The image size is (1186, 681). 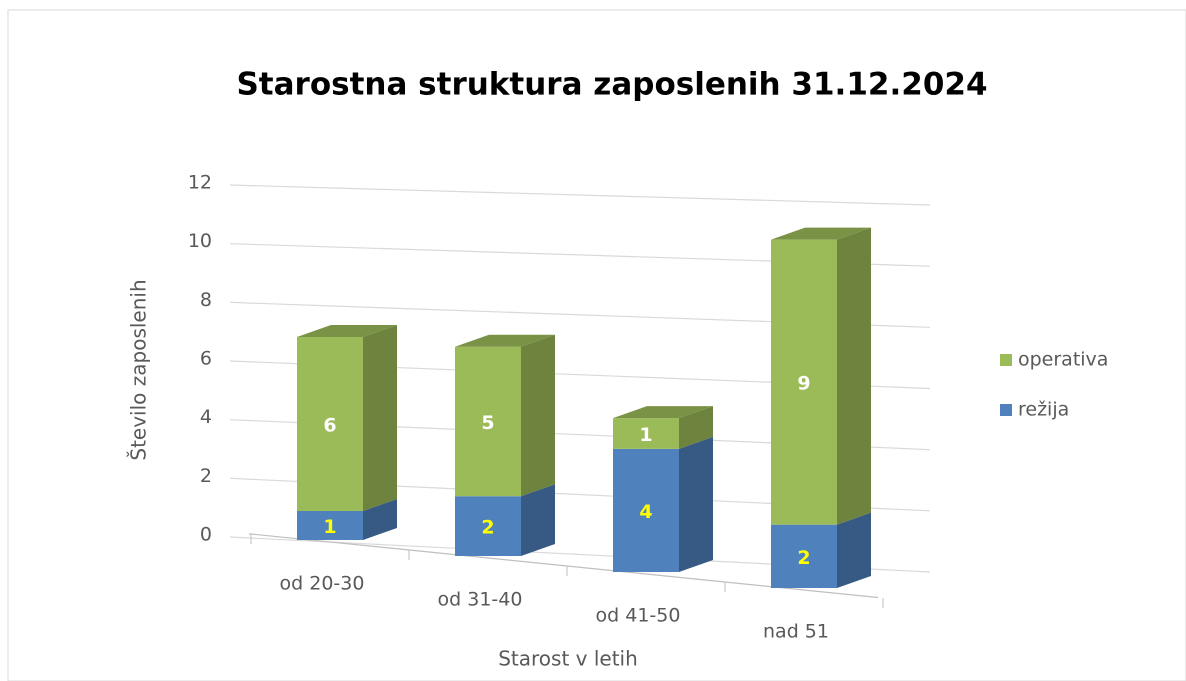 I want to click on grid-line, so click(x=580, y=195).